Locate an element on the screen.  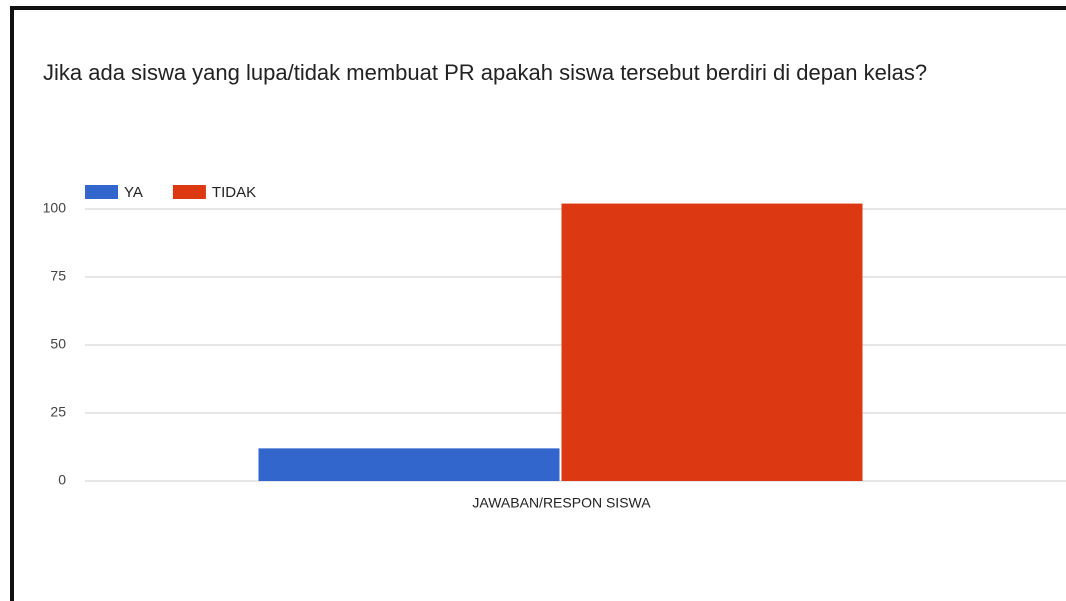
x-tick-label: JAWABAN/RESPON SISWA is located at coordinates (561, 503).